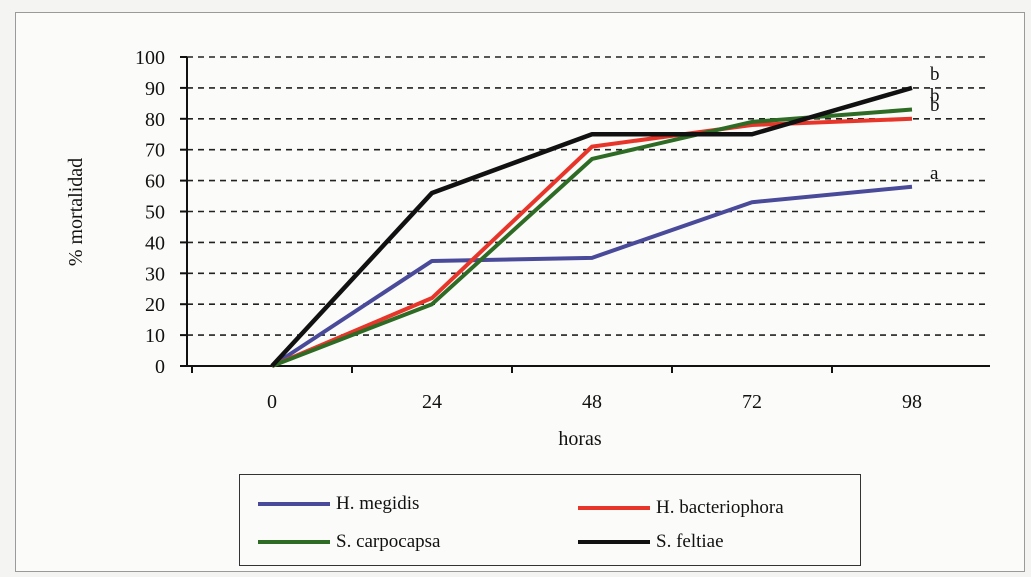 Image resolution: width=1031 pixels, height=577 pixels. I want to click on legend-label: H. megidis, so click(378, 503).